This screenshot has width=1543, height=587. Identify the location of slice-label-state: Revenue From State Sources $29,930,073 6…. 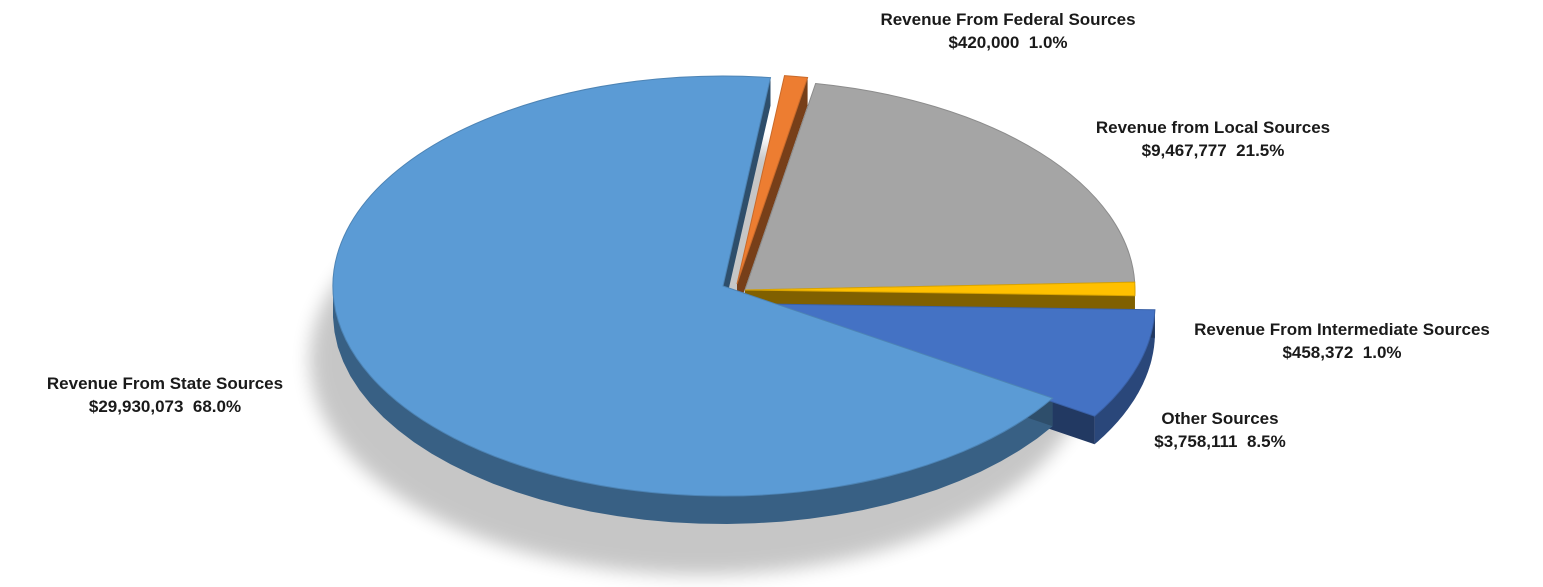
(165, 395).